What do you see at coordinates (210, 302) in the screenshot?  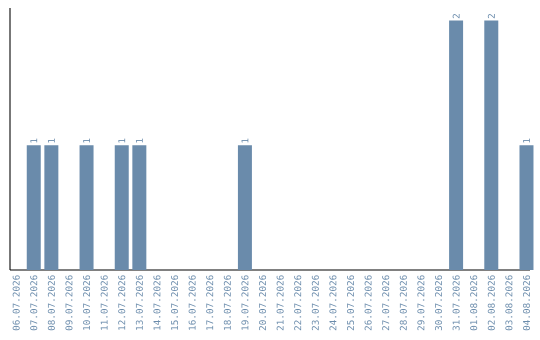 I see `x-tick-label: 17.07.2026` at bounding box center [210, 302].